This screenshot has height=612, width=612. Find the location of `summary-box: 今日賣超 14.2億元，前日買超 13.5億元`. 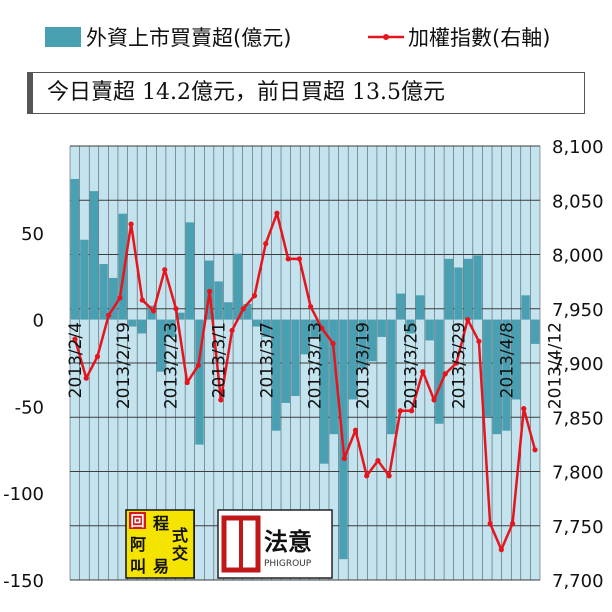

summary-box: 今日賣超 14.2億元，前日買超 13.5億元 is located at coordinates (306, 93).